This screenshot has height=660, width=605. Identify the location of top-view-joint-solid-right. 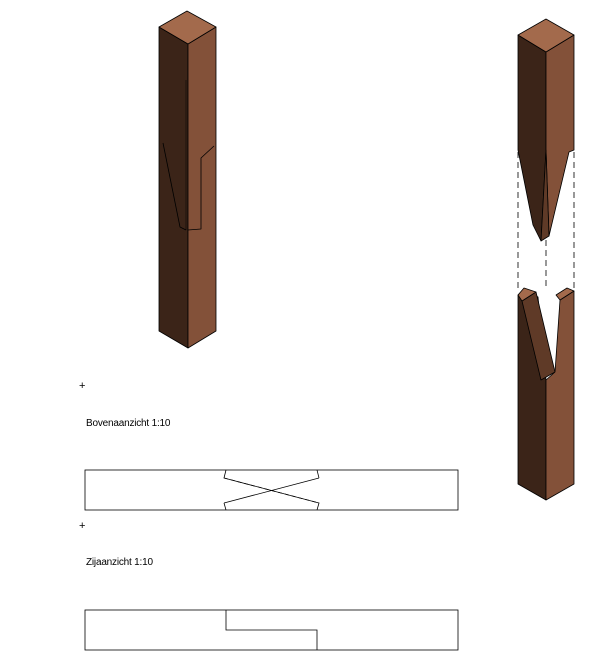
(318, 474).